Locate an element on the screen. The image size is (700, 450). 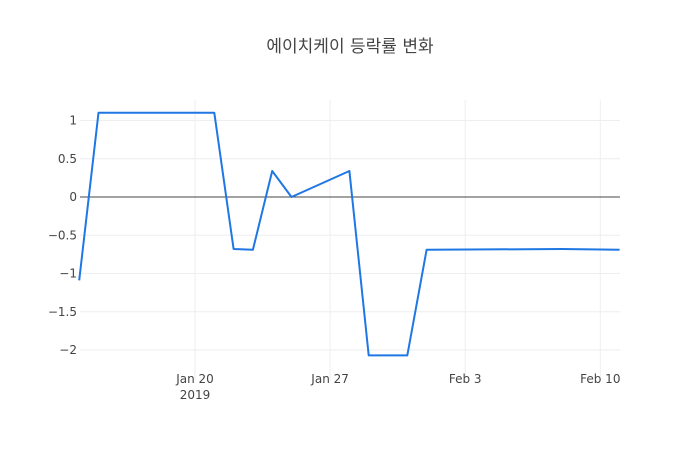
y-tick-label: 0.5 is located at coordinates (67, 159).